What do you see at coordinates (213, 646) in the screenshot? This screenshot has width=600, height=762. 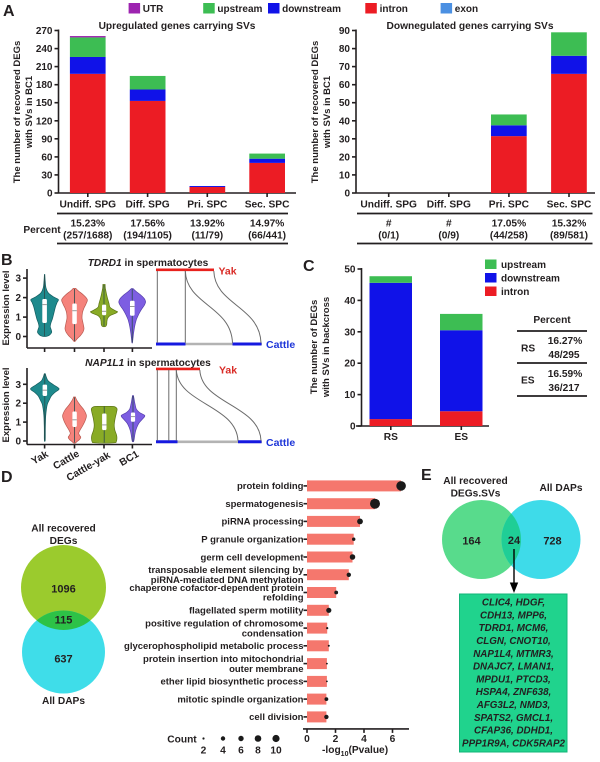 I see `svg-text:glycerophospholipid metabolic: glycerophospholipid metabolic process` at bounding box center [213, 646].